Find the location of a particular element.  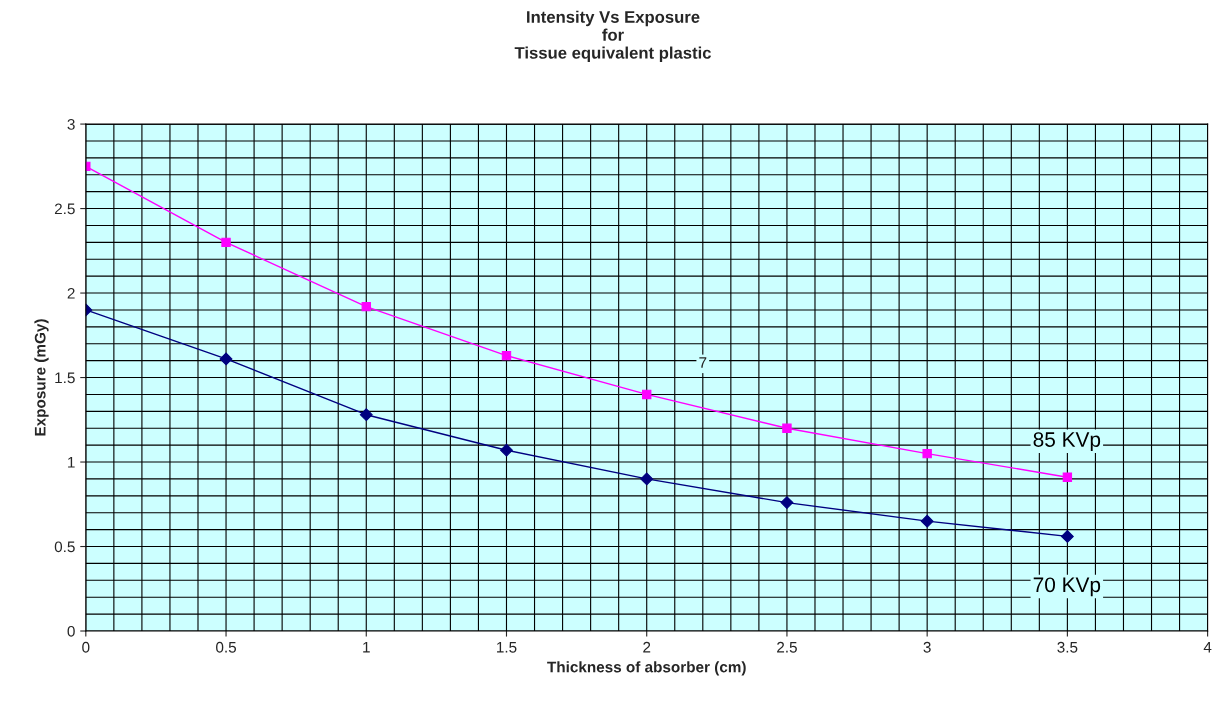

text: 70 KVp is located at coordinates (1067, 587).